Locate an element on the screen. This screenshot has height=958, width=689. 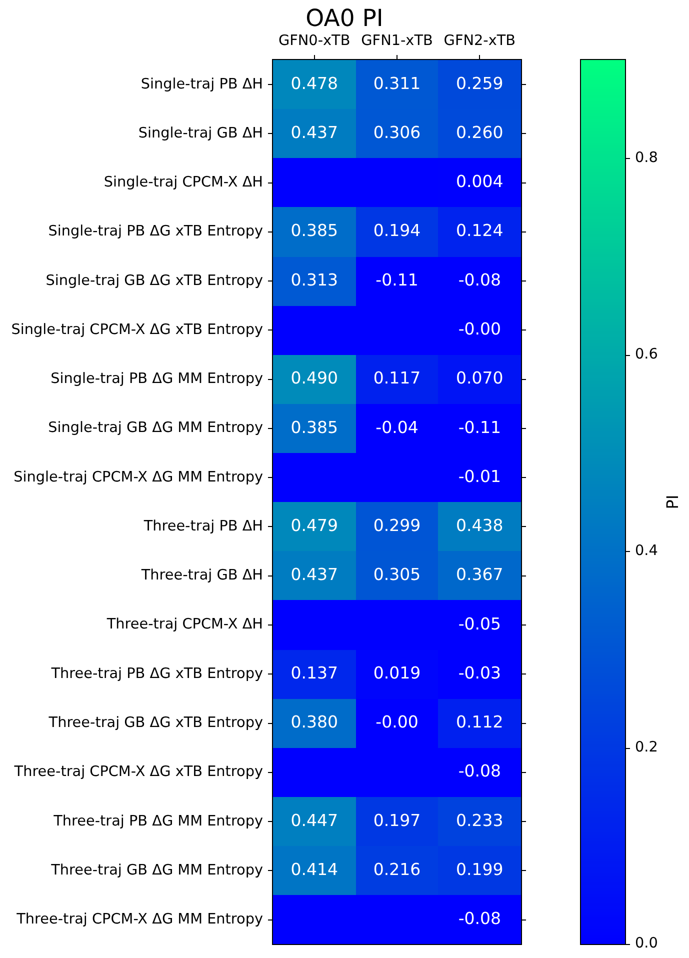
data-label: 0.479 is located at coordinates (314, 526).